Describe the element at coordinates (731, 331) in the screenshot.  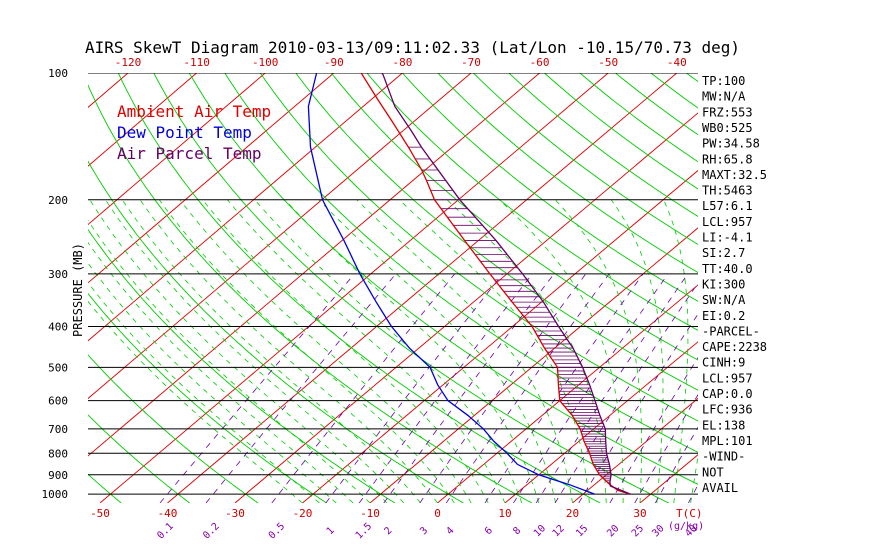
I see `index-entry: -PARCEL-` at that location.